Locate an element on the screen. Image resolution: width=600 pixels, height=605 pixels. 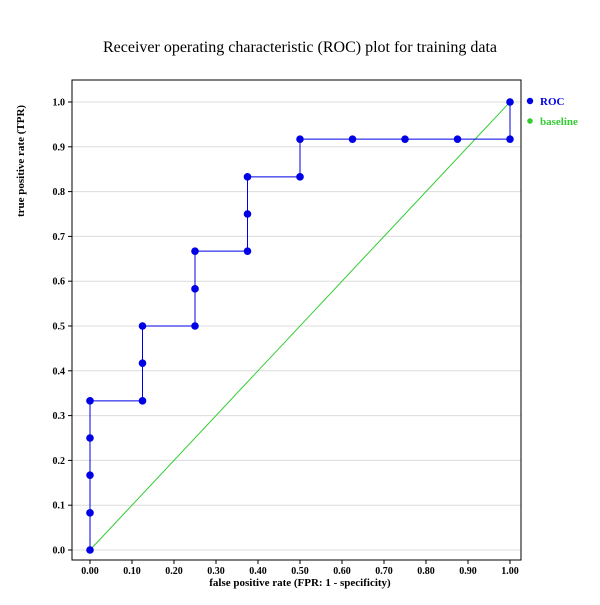
y-tick-label: 0.6 is located at coordinates (59, 282).